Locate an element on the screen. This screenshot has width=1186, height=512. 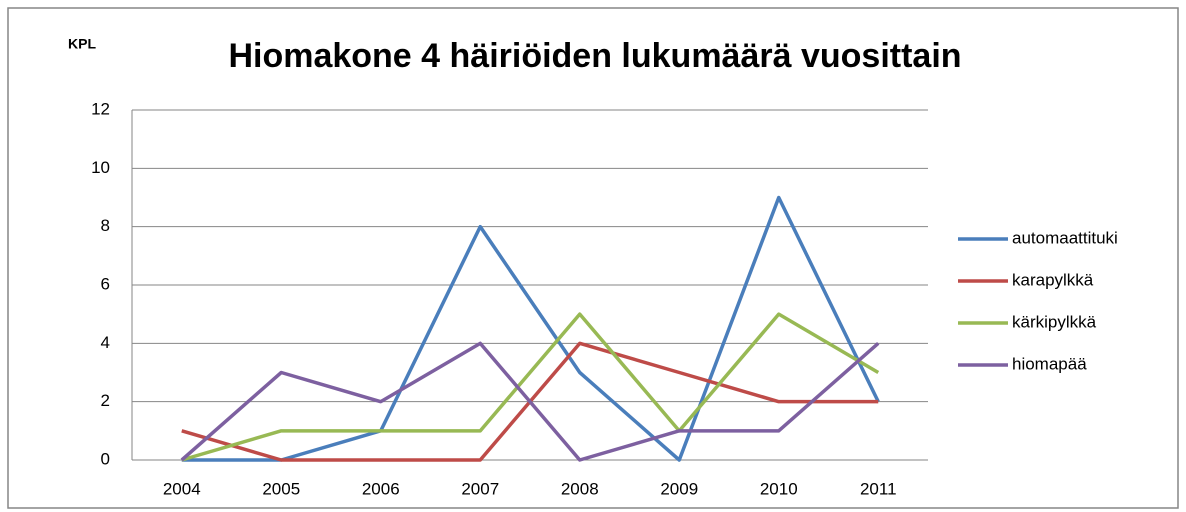
y-tick-label: 4 is located at coordinates (105, 342).